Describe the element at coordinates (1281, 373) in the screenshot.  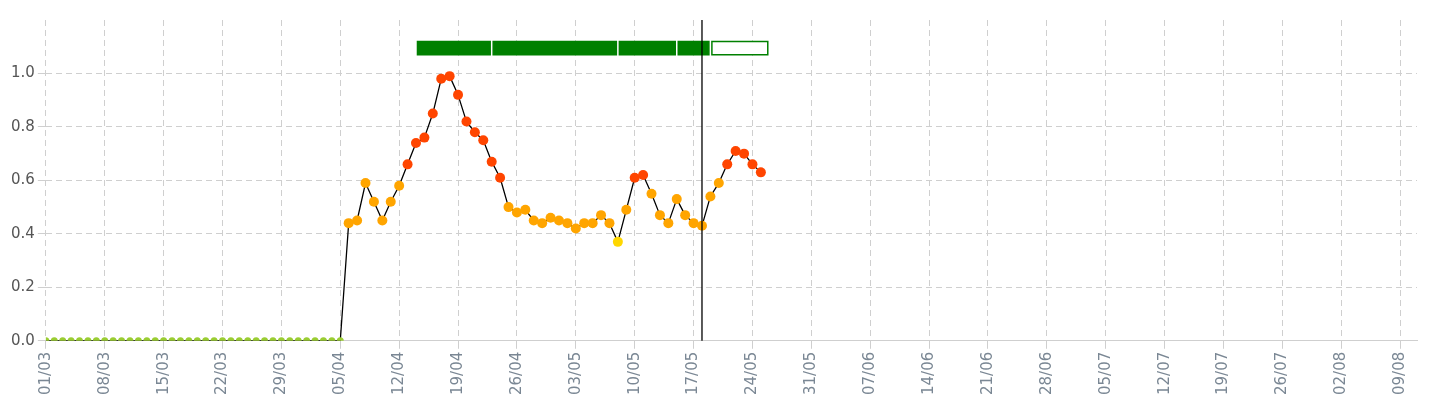
I see `x-tick-label: 26/07` at that location.